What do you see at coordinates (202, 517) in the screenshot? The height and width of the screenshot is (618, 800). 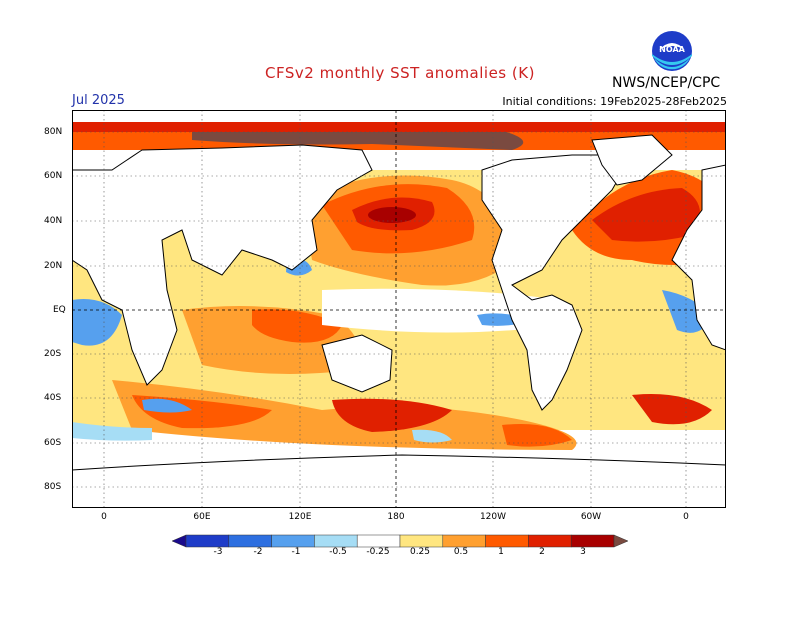 I see `lon-label: 60E` at bounding box center [202, 517].